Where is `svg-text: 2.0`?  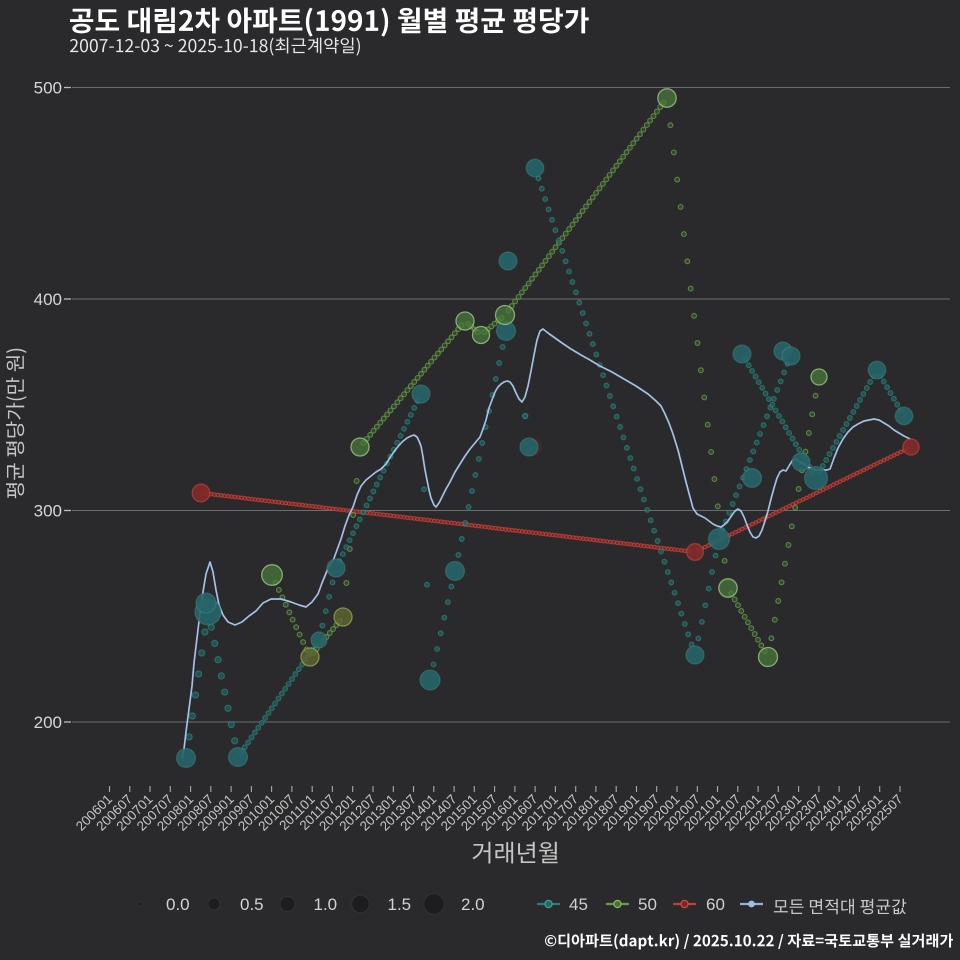
svg-text: 2.0 is located at coordinates (473, 904).